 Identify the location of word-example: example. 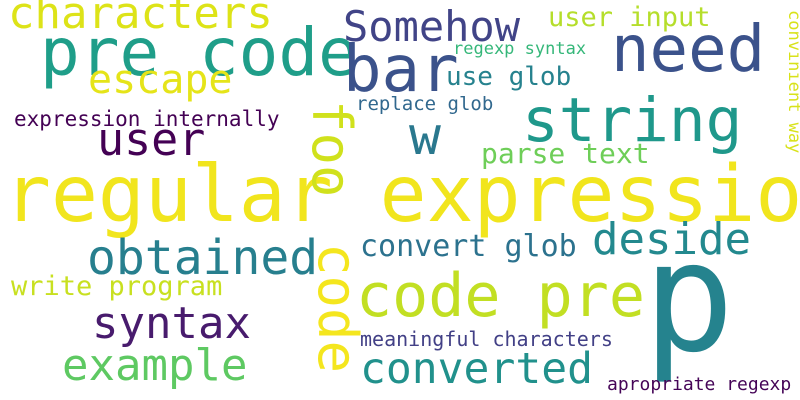
(155, 365).